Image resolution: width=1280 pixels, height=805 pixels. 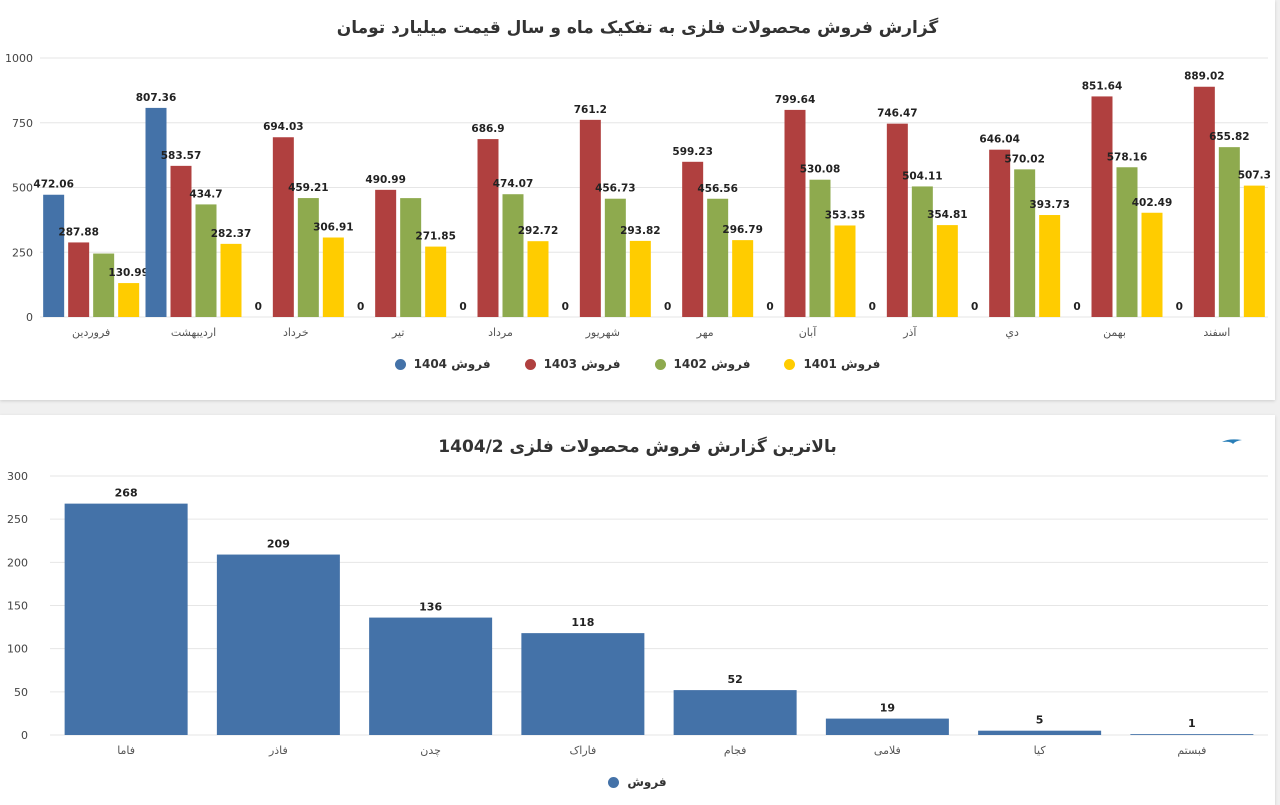 I want to click on x-tick-label: خرداد, so click(x=296, y=332).